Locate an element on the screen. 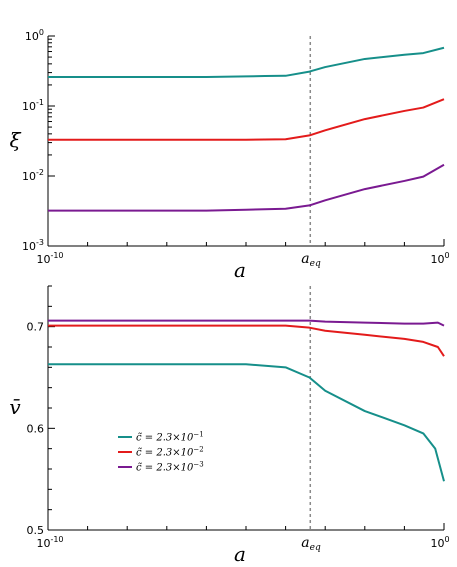 This screenshot has width=457, height=567. legend-label: c̃ = 2.3×10−1 is located at coordinates (170, 437).